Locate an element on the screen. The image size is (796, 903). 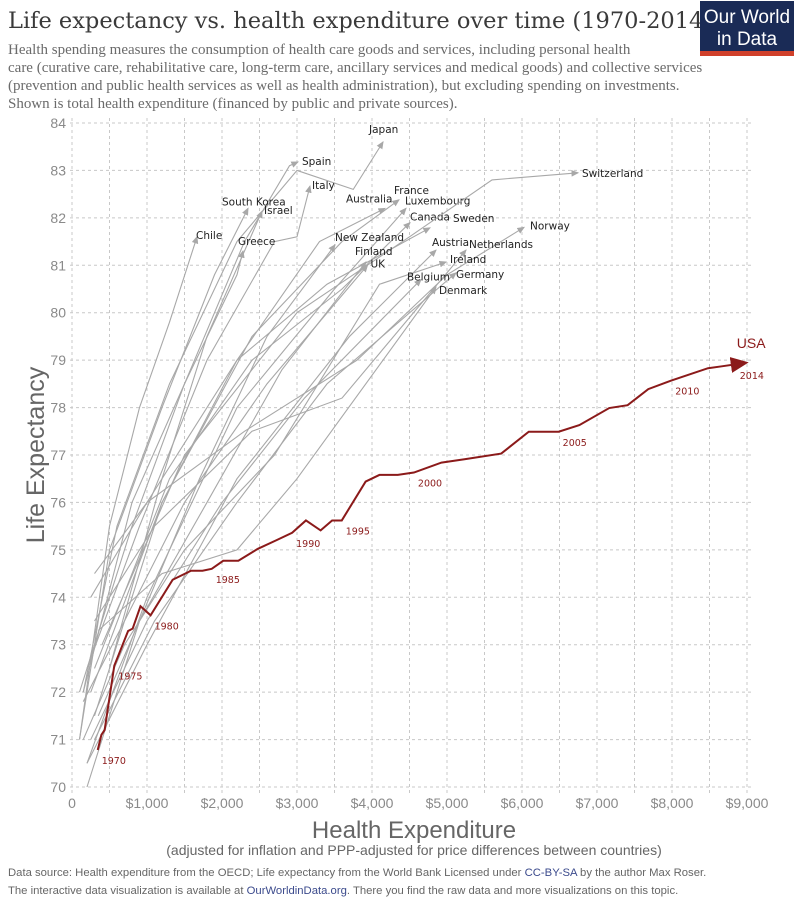
country-label: Norway is located at coordinates (550, 226).